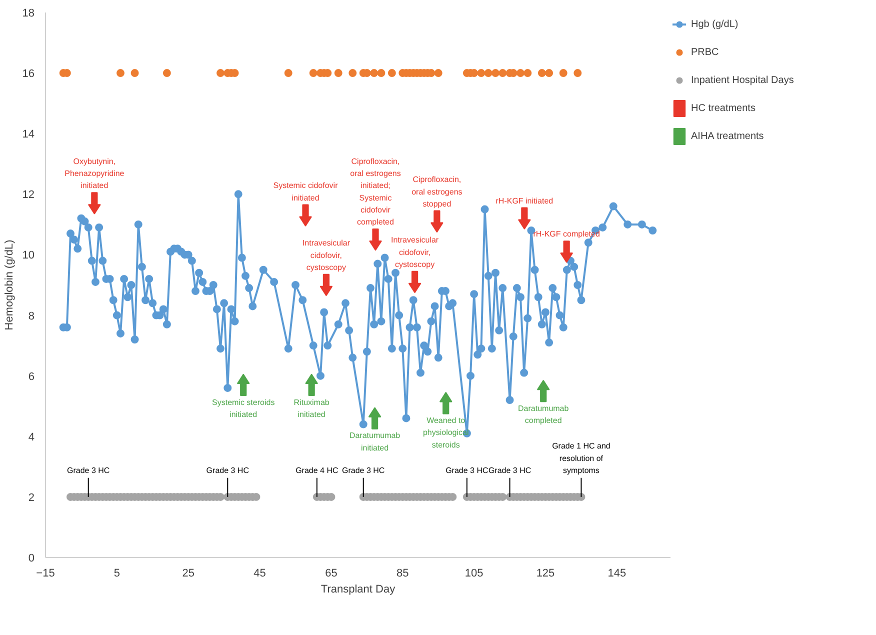  What do you see at coordinates (28, 134) in the screenshot?
I see `y-tick-label: 14` at bounding box center [28, 134].